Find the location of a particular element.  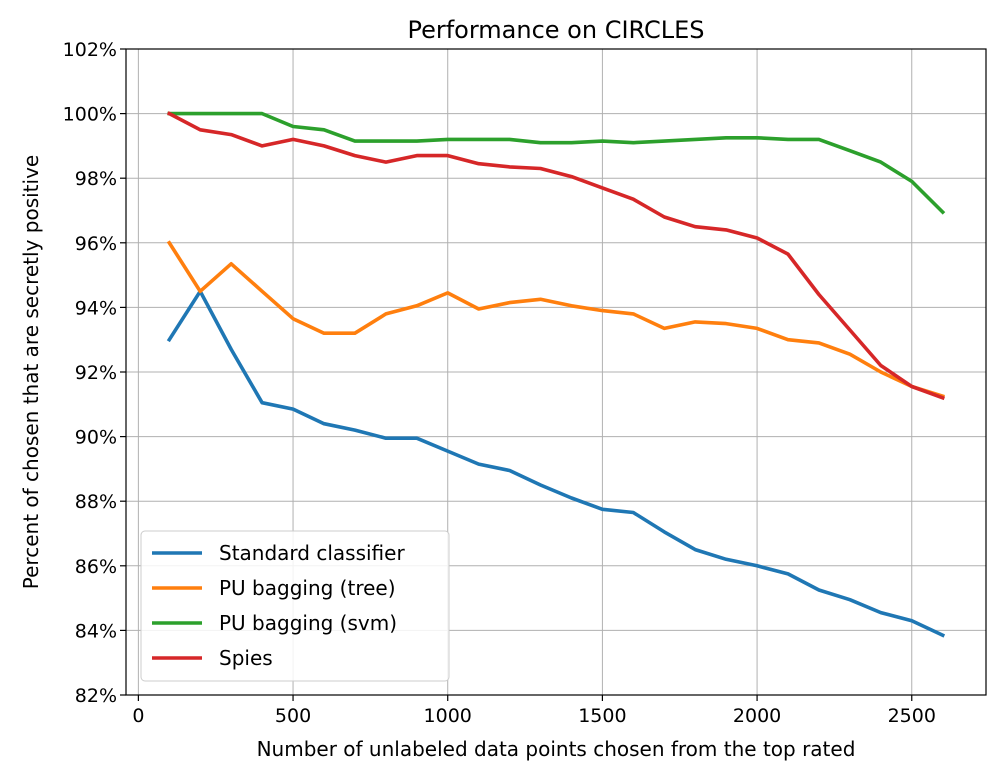

y-tick-label: 92% is located at coordinates (96, 373).